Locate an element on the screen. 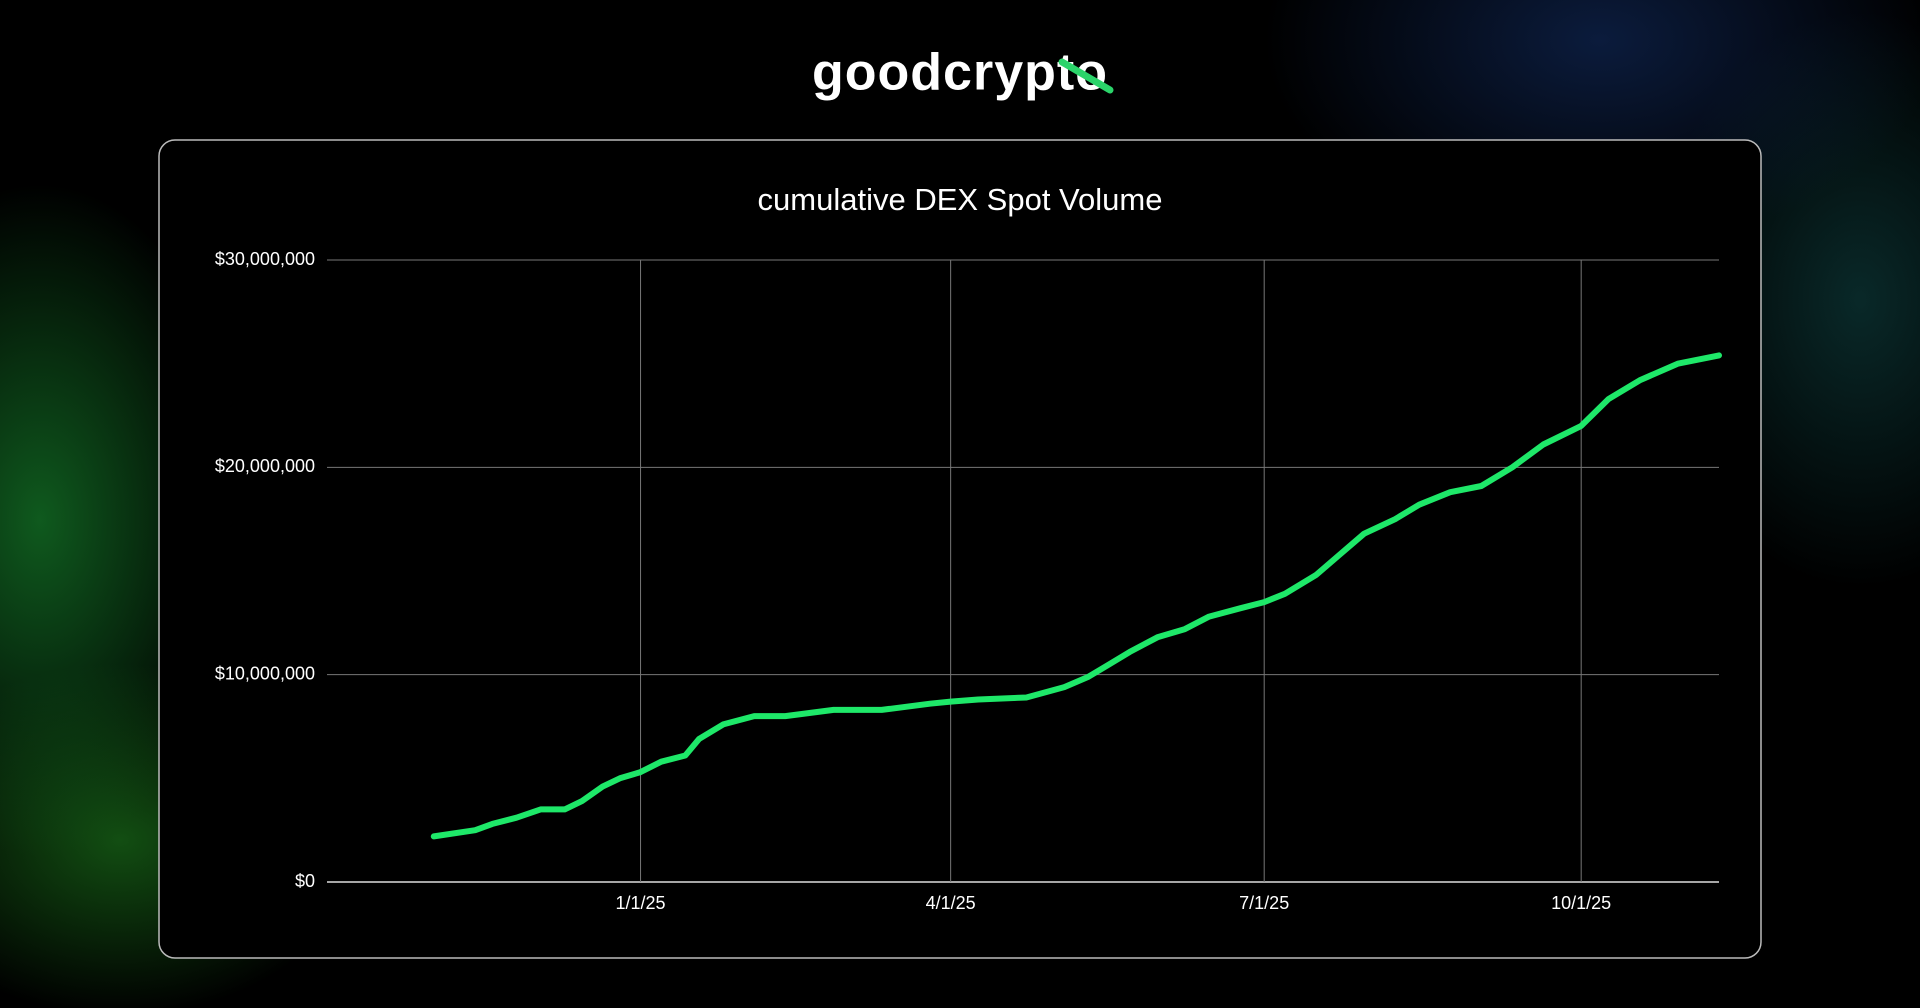  x-tick-label: 7/1/25 is located at coordinates (1264, 903).